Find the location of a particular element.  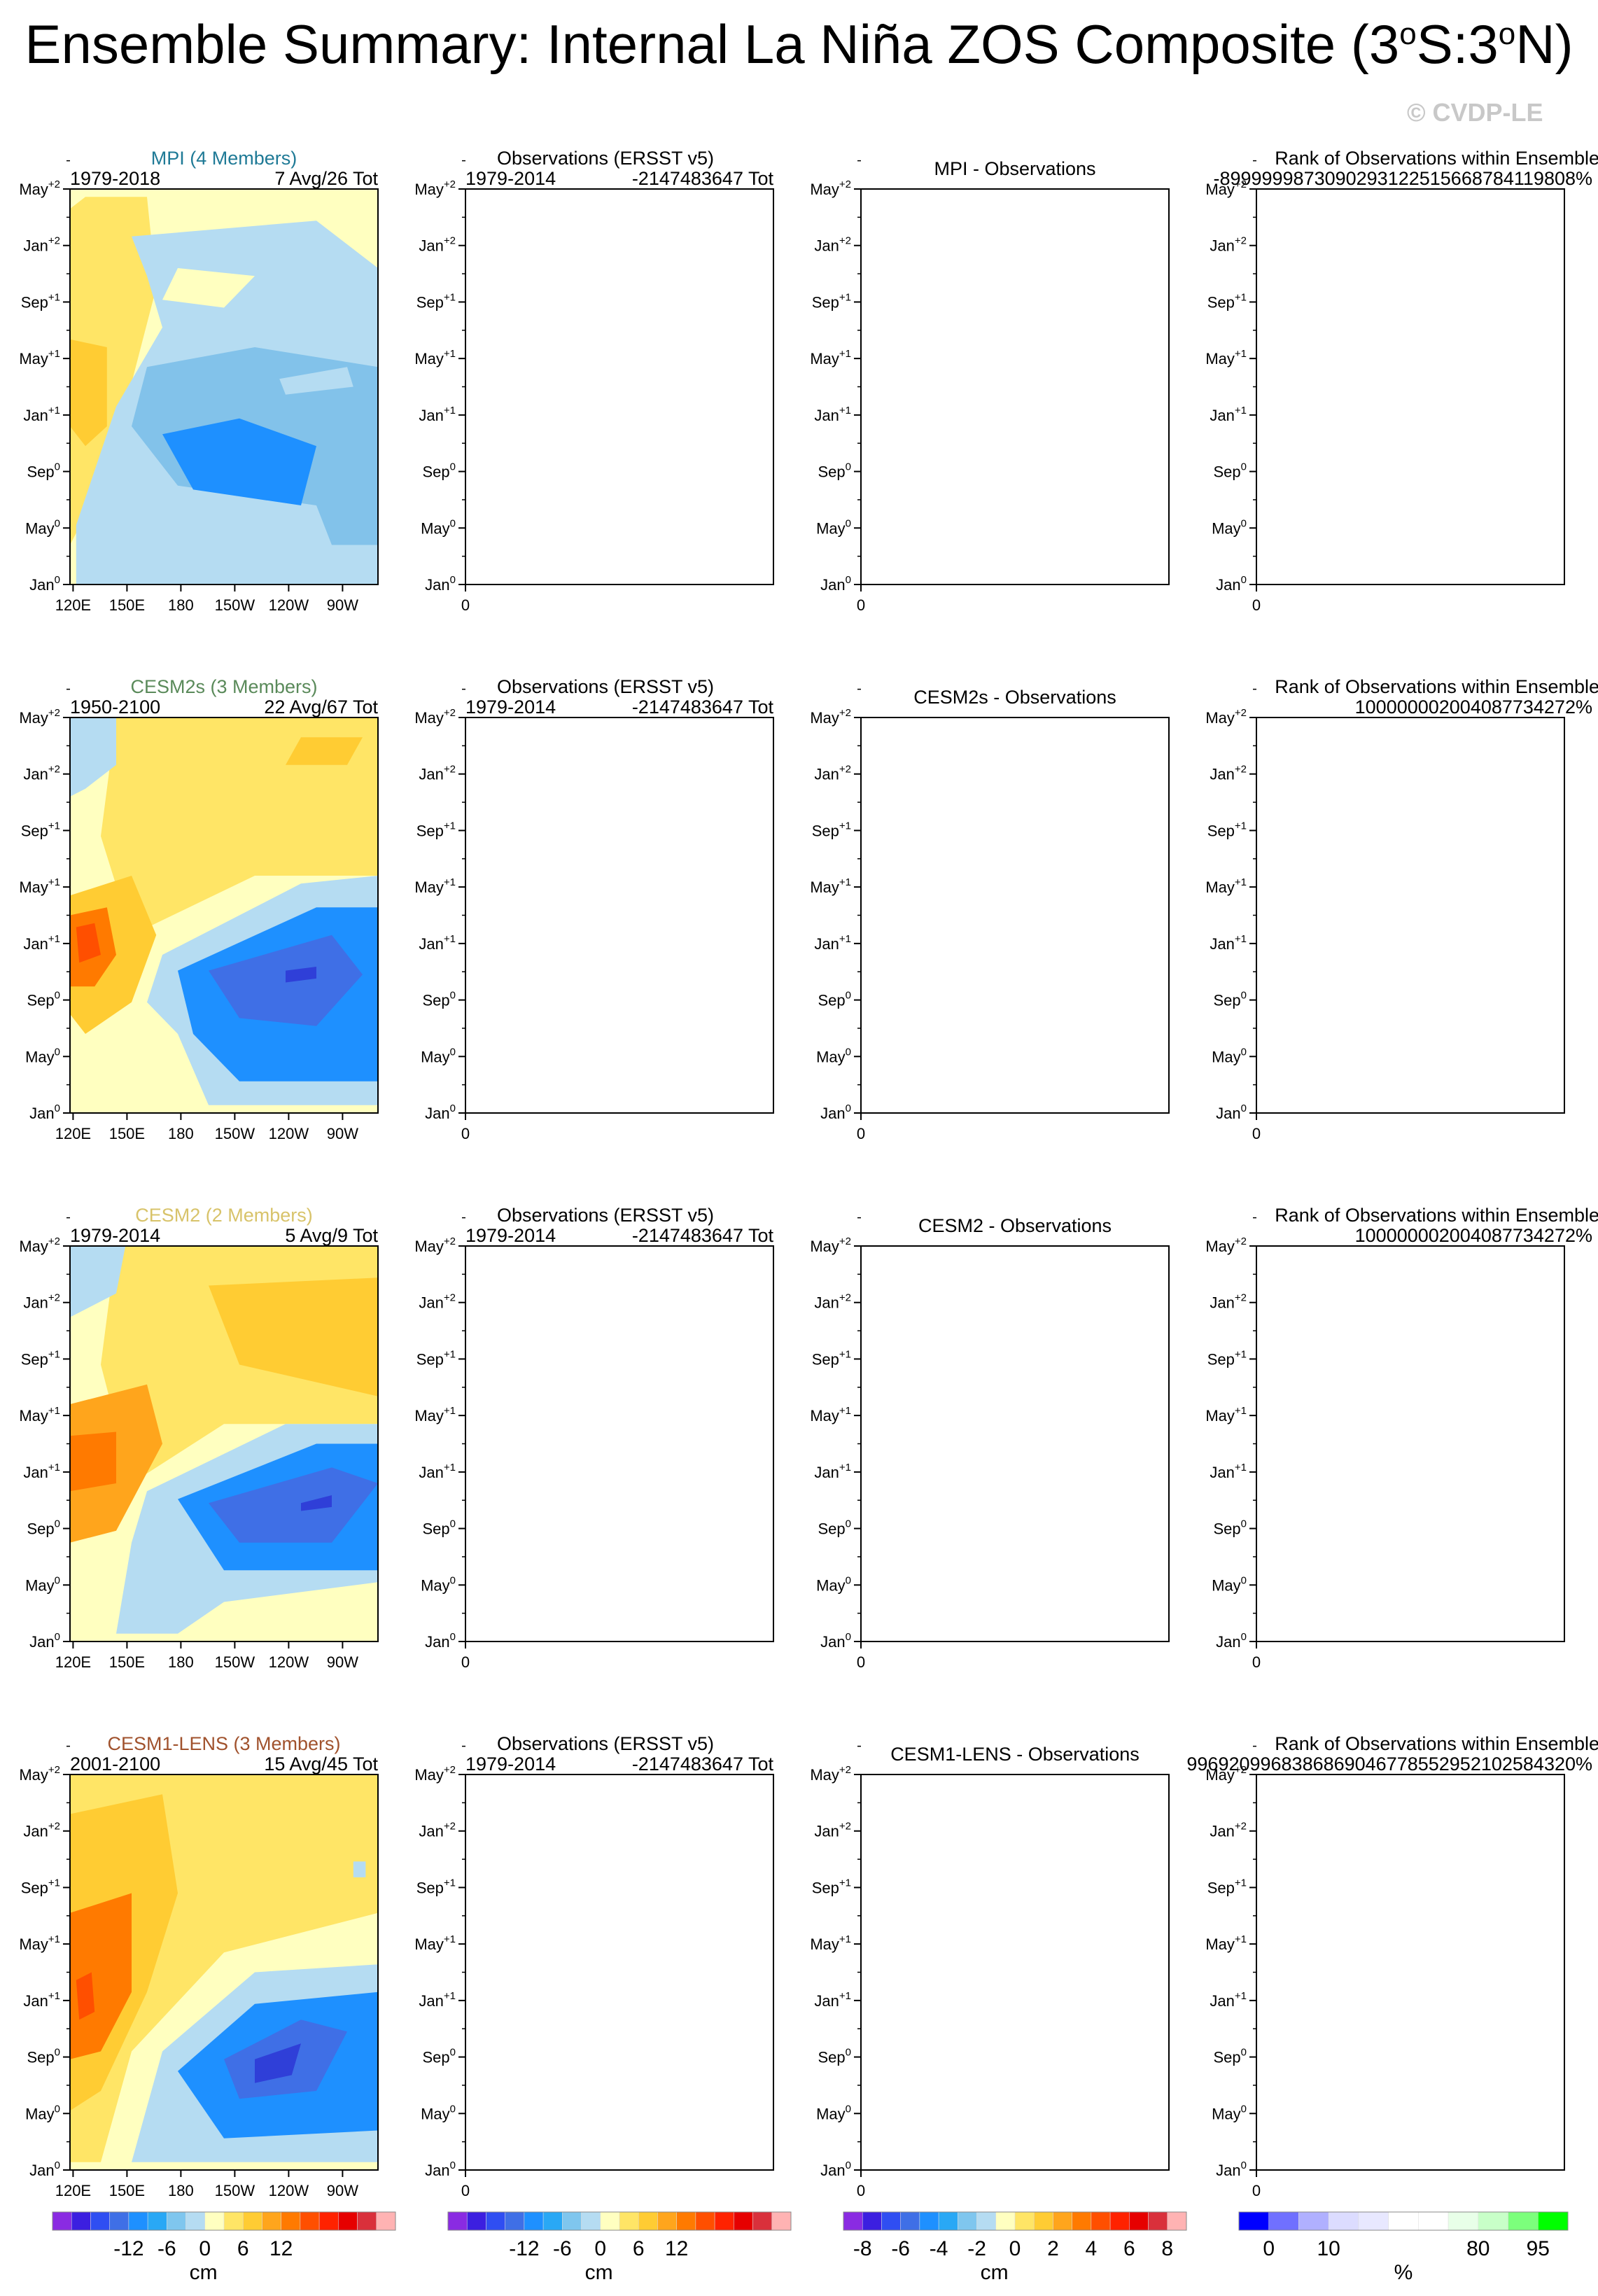

x-tick-label: 120W is located at coordinates (289, 2190).